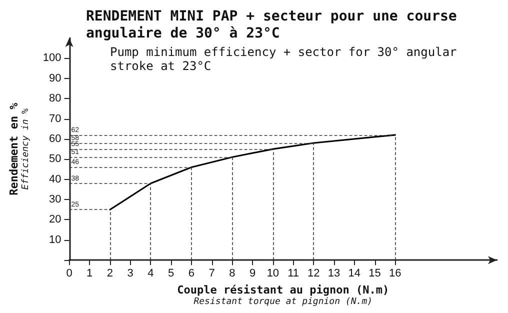 The height and width of the screenshot is (313, 508). Describe the element at coordinates (55, 159) in the screenshot. I see `y-tick-label: 50` at that location.